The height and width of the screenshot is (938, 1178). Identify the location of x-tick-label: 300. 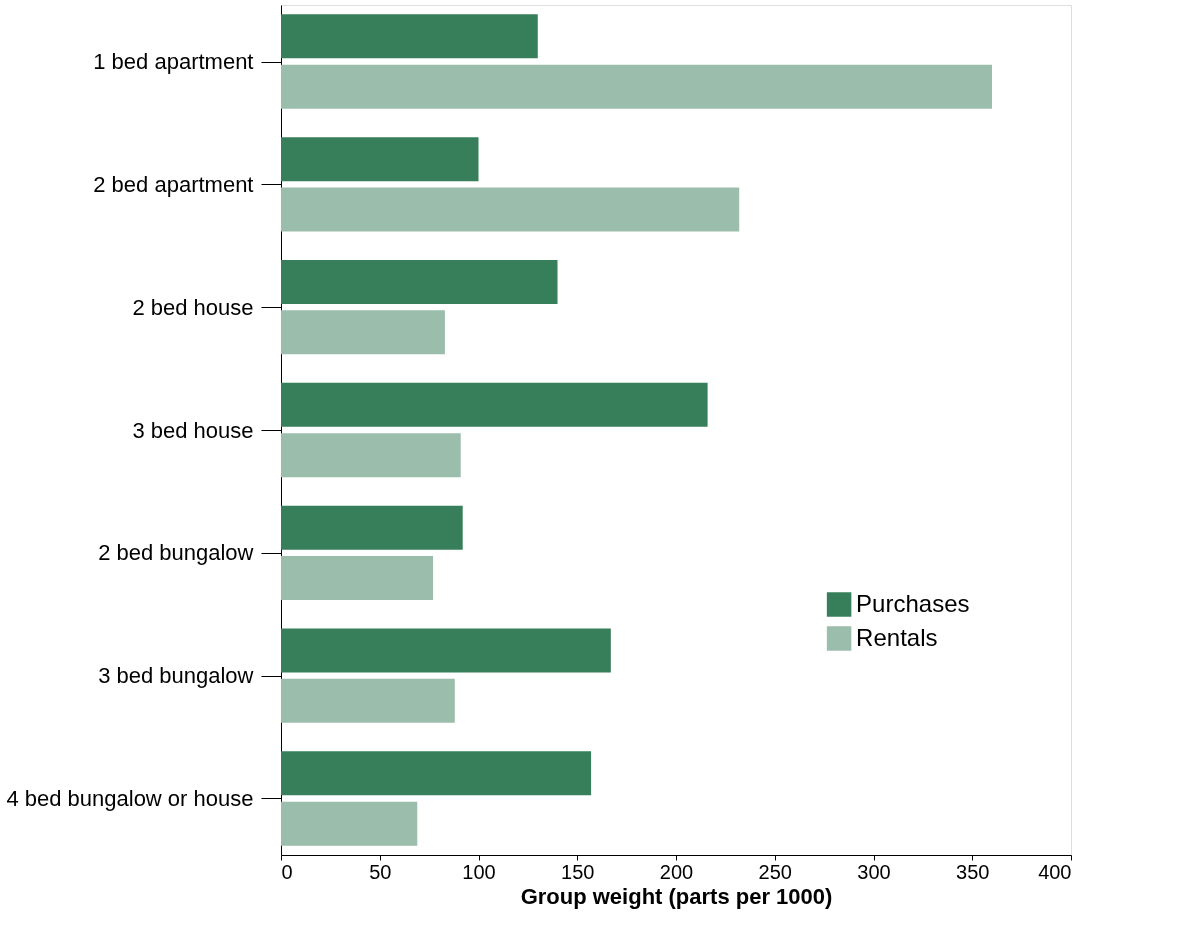
(874, 871).